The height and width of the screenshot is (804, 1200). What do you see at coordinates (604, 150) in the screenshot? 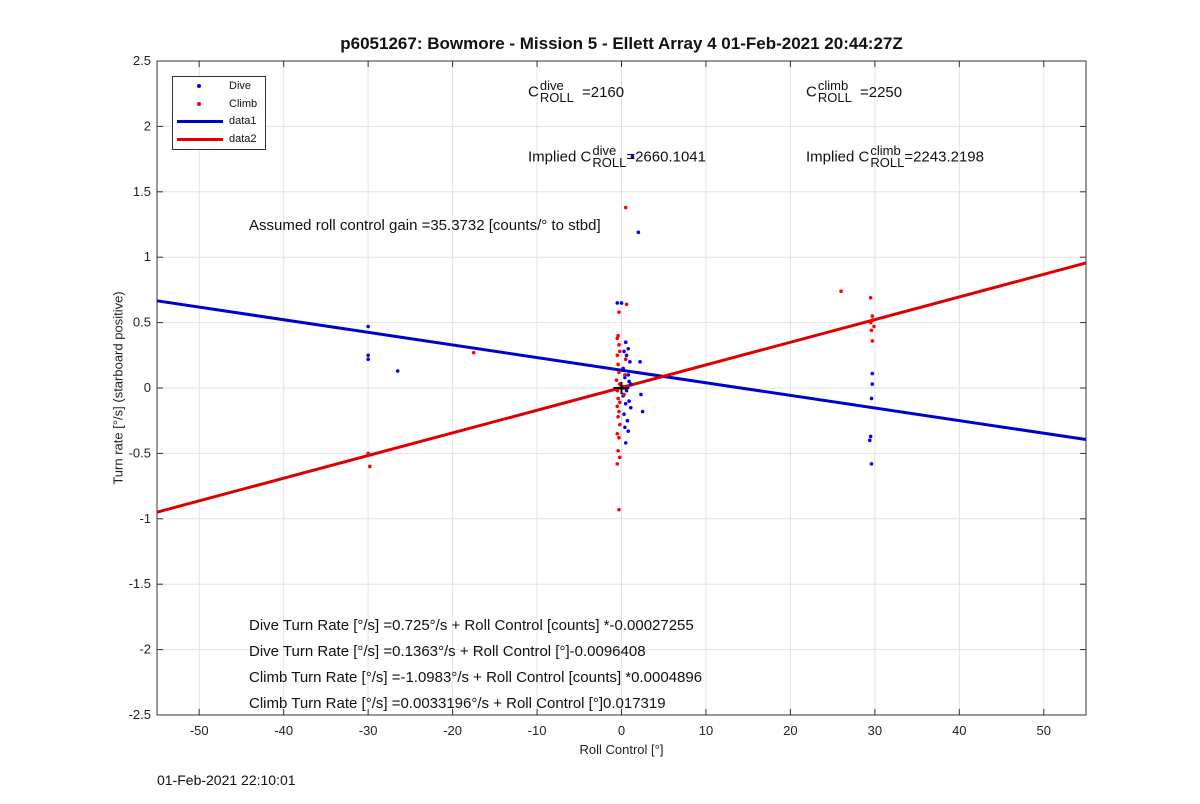
I see `implied-dive-sup: dive` at bounding box center [604, 150].